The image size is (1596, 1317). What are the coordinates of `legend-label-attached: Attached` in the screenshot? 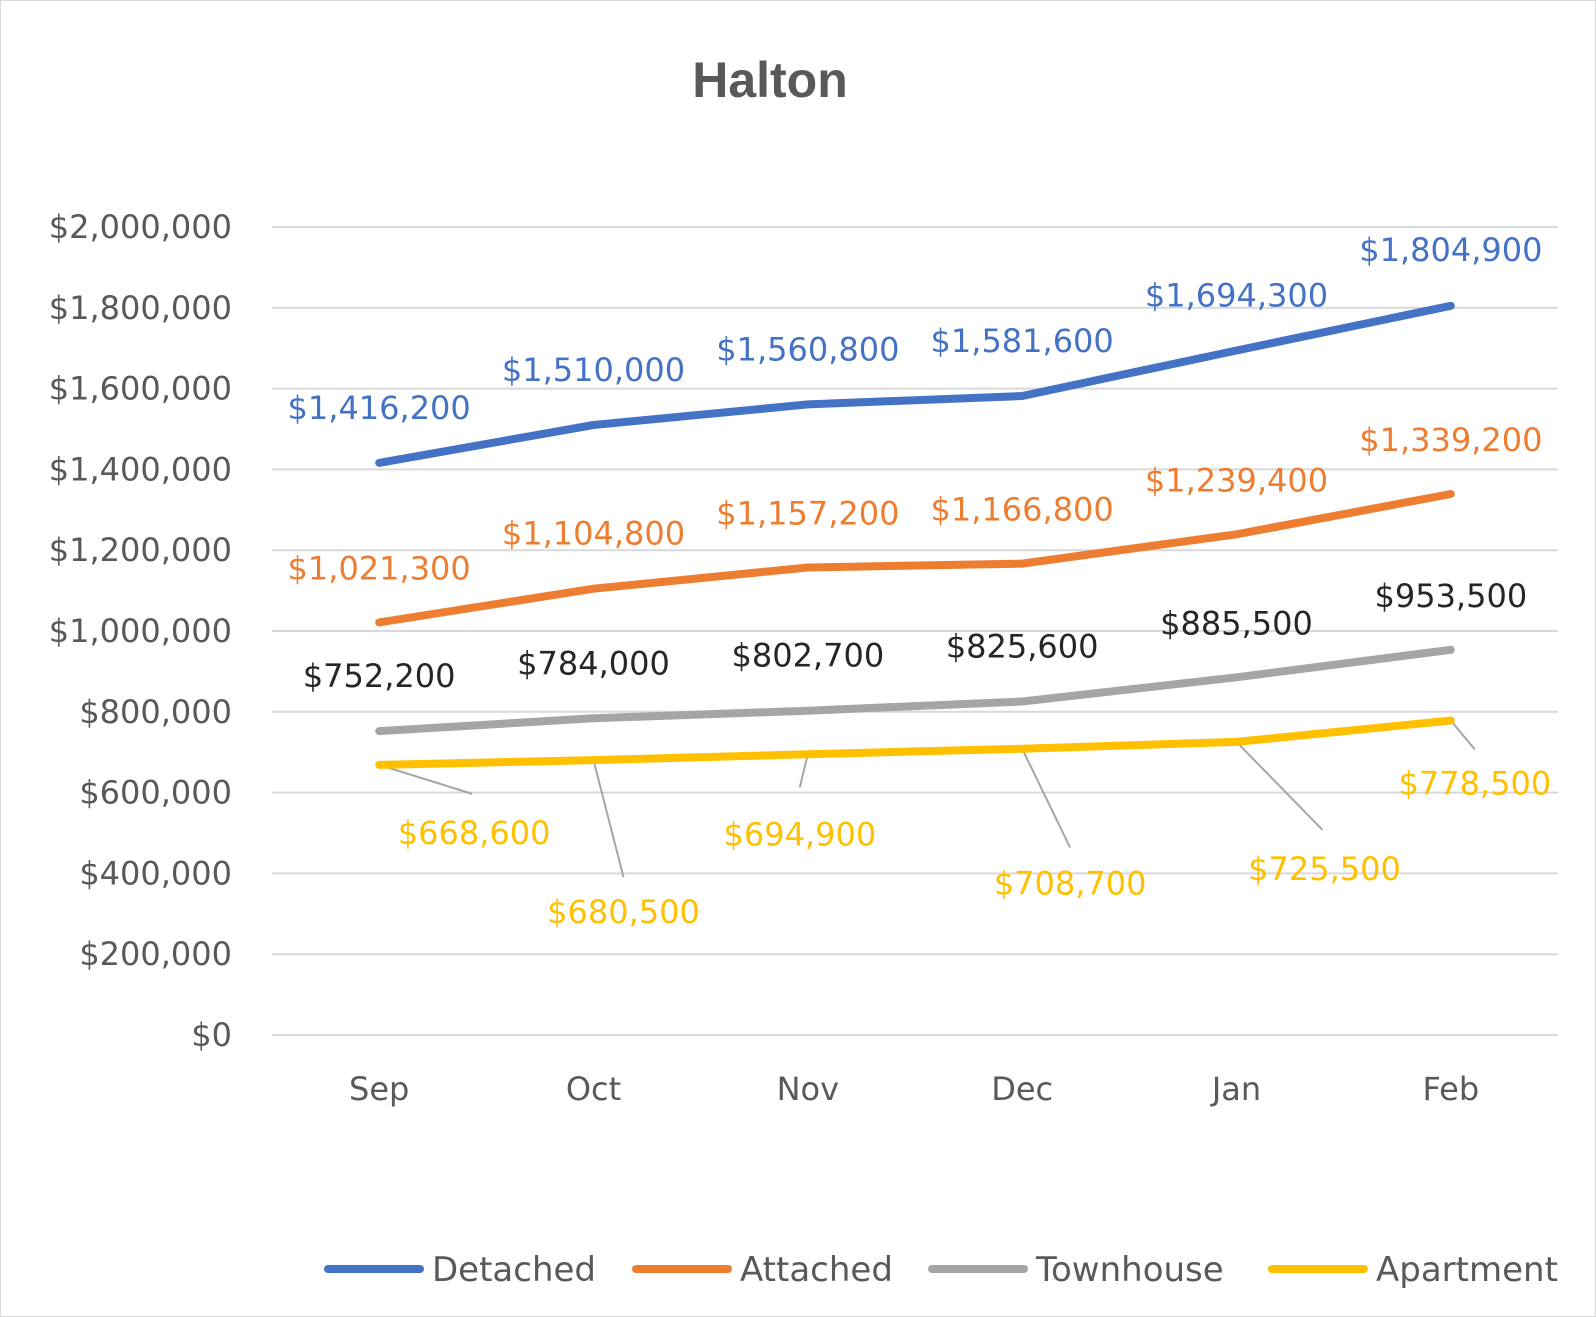 It's located at (816, 1270).